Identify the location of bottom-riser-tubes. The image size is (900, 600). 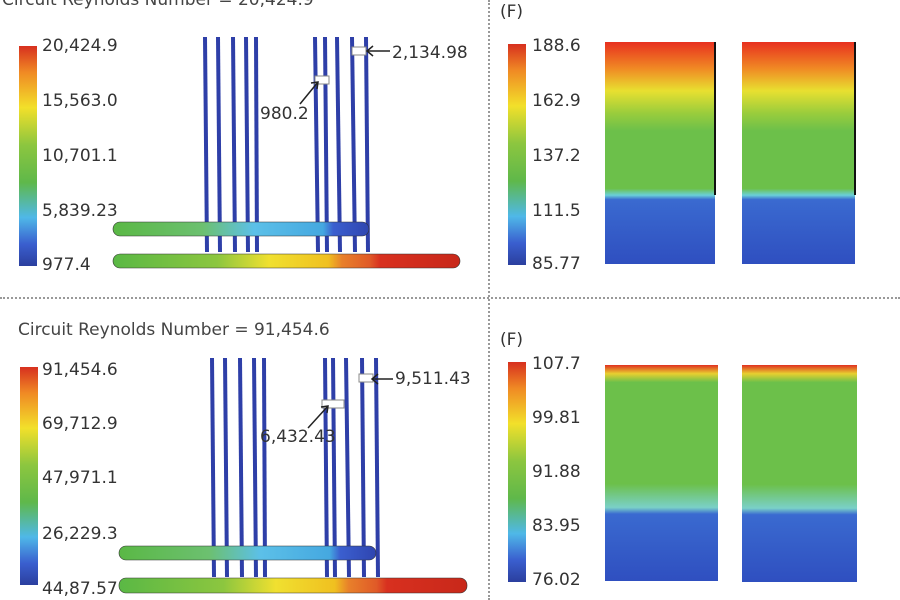
(295, 467).